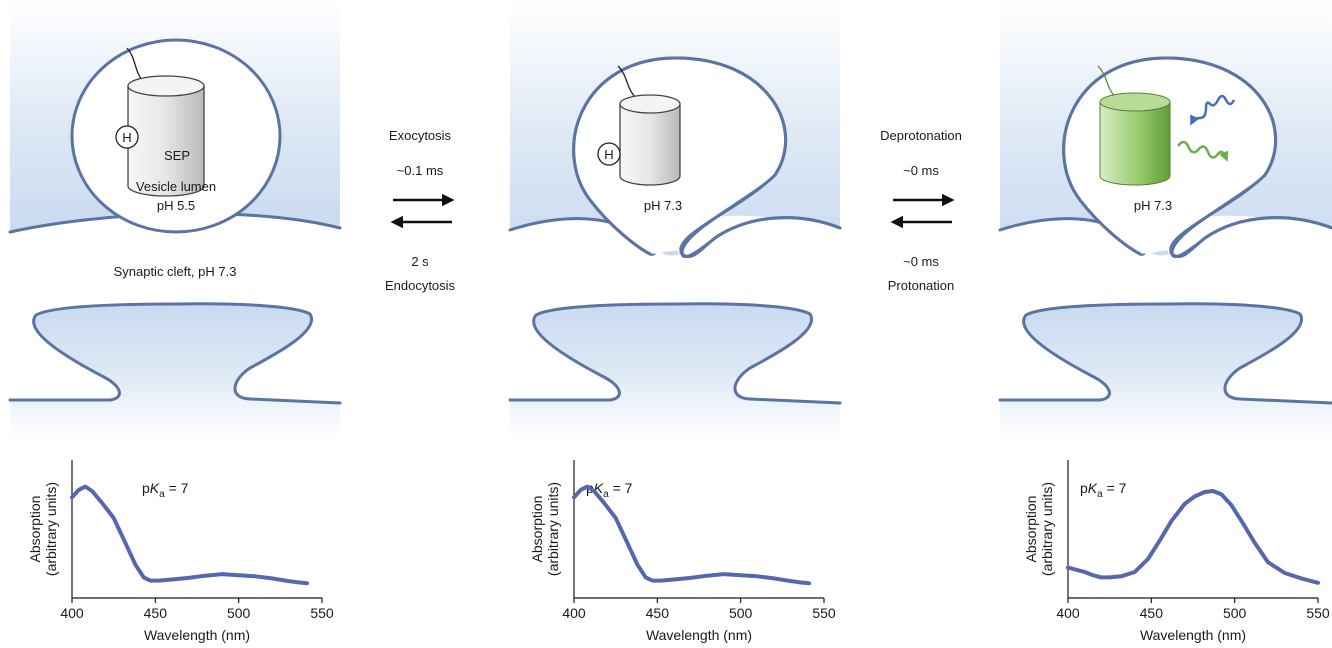 The image size is (1332, 648). What do you see at coordinates (921, 170) in the screenshot?
I see `deprotonation-time: ~0 ms` at bounding box center [921, 170].